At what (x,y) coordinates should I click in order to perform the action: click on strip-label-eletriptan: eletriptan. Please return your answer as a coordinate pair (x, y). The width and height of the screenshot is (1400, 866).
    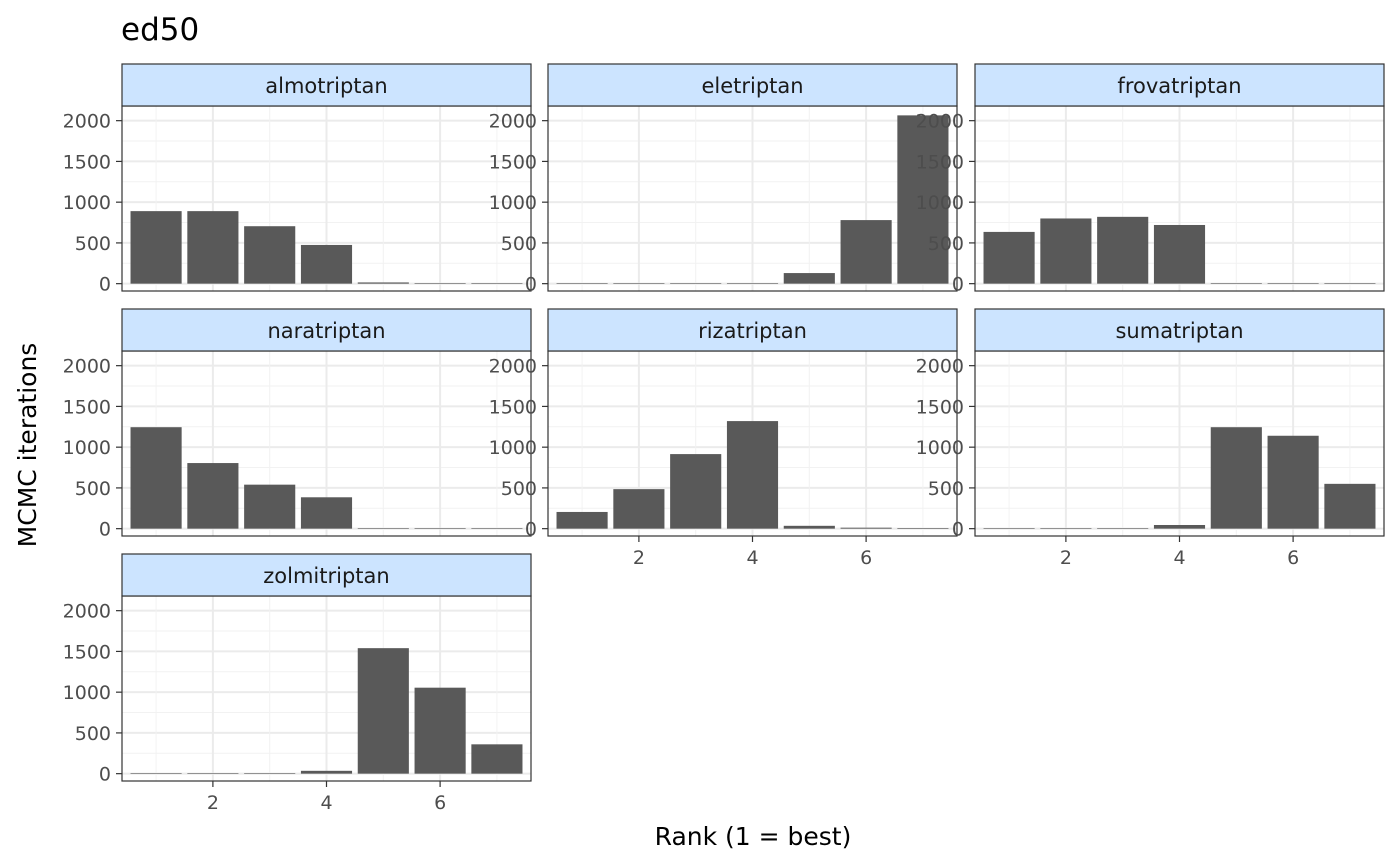
    Looking at the image, I should click on (752, 86).